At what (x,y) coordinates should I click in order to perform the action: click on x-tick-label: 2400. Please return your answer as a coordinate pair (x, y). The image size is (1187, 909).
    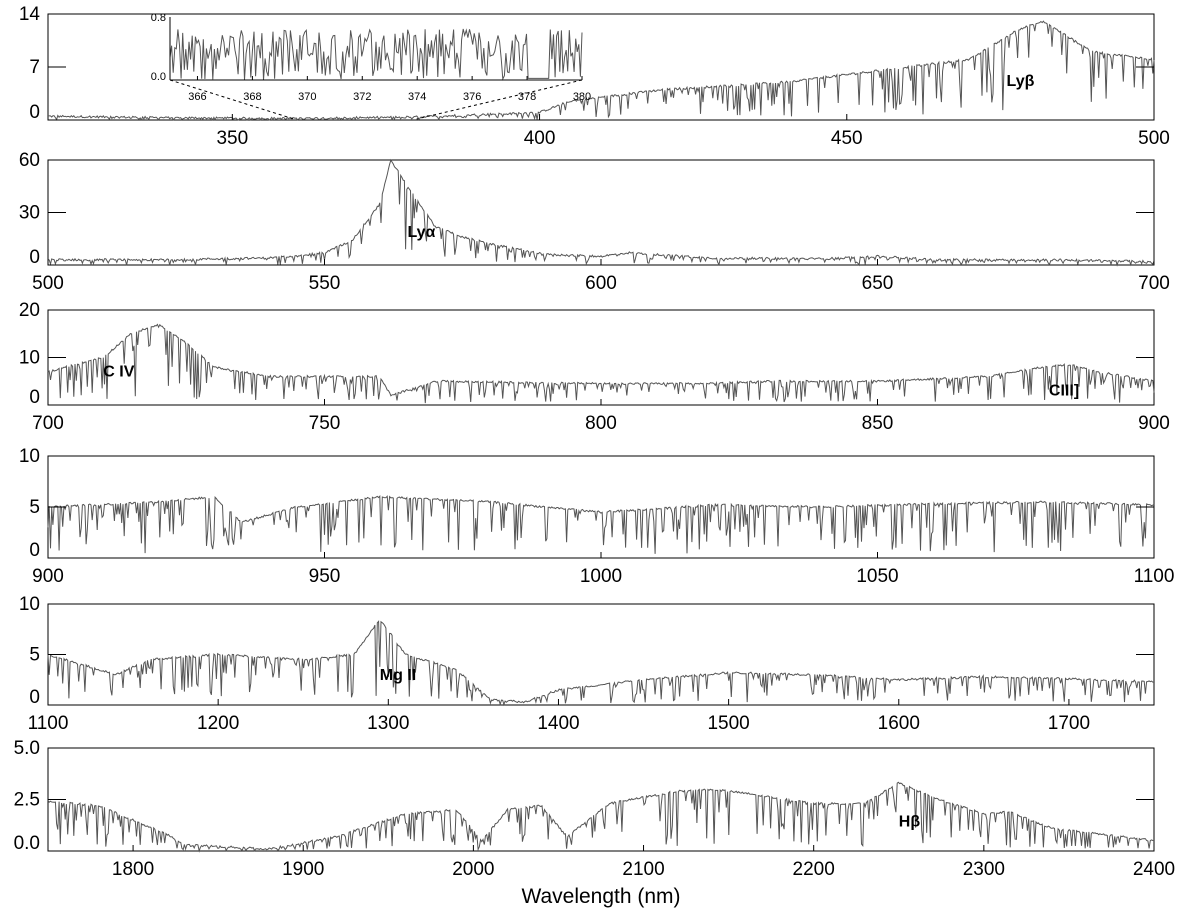
    Looking at the image, I should click on (1154, 869).